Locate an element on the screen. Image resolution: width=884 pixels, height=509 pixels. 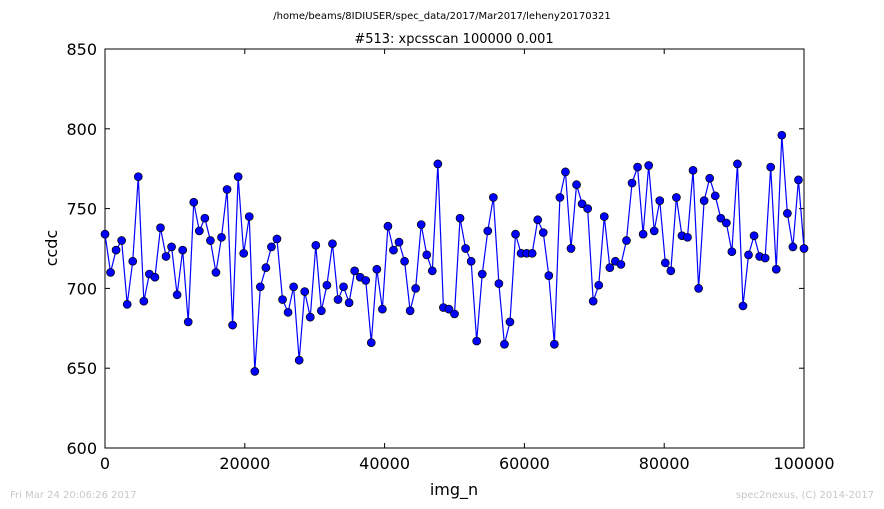
chart-title: #513: xpcsscan 100000 0.001 is located at coordinates (453, 39).